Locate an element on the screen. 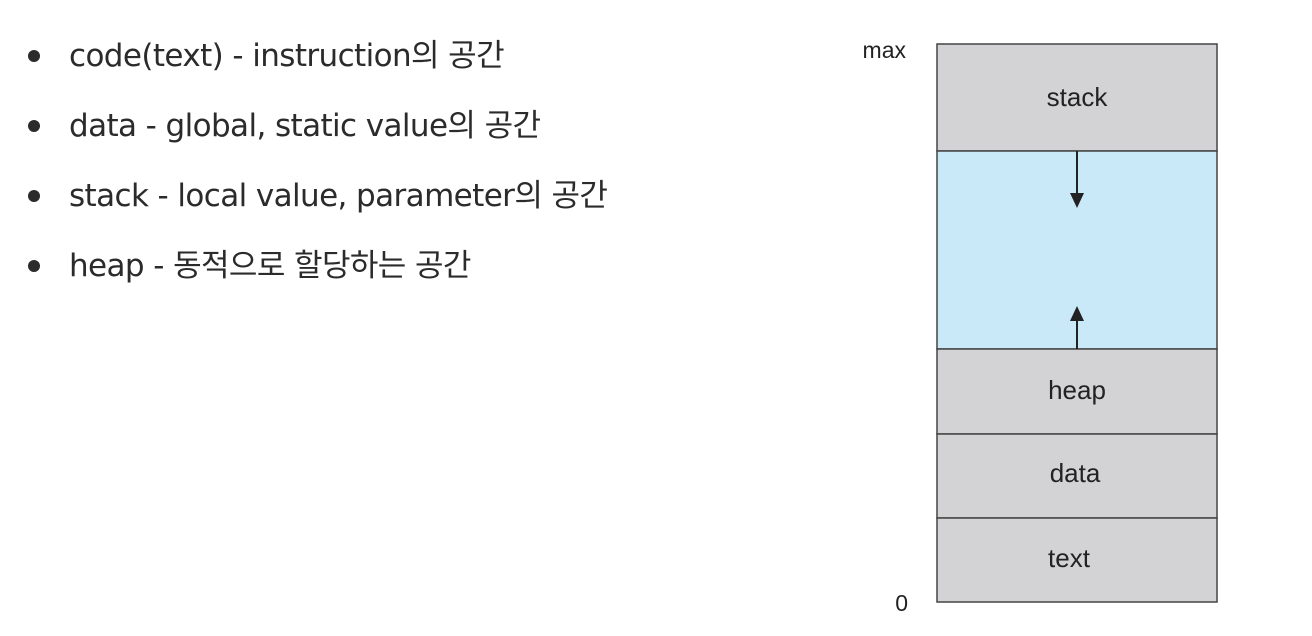 Image resolution: width=1312 pixels, height=636 pixels. segment-heap is located at coordinates (1077, 391).